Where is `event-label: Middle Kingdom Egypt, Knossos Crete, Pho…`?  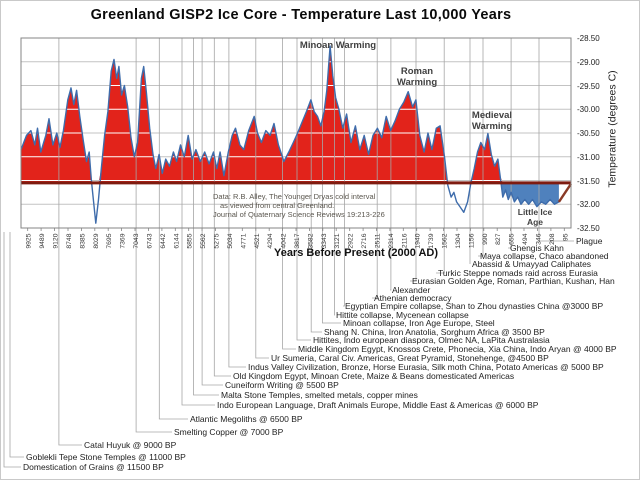 event-label: Middle Kingdom Egypt, Knossos Crete, Pho… is located at coordinates (457, 349).